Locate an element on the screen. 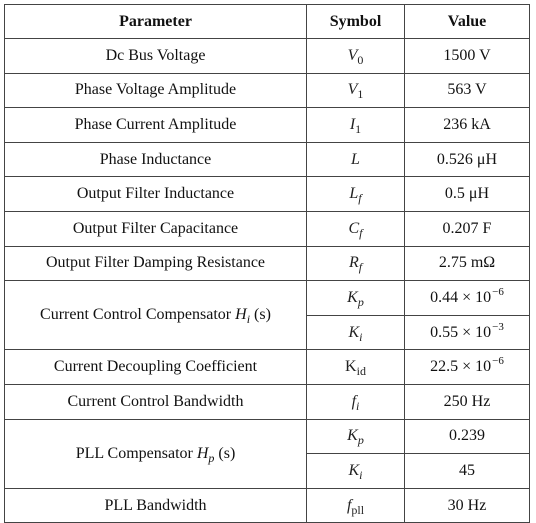 Image resolution: width=536 pixels, height=523 pixels. symbol-cell: V1 is located at coordinates (355, 90).